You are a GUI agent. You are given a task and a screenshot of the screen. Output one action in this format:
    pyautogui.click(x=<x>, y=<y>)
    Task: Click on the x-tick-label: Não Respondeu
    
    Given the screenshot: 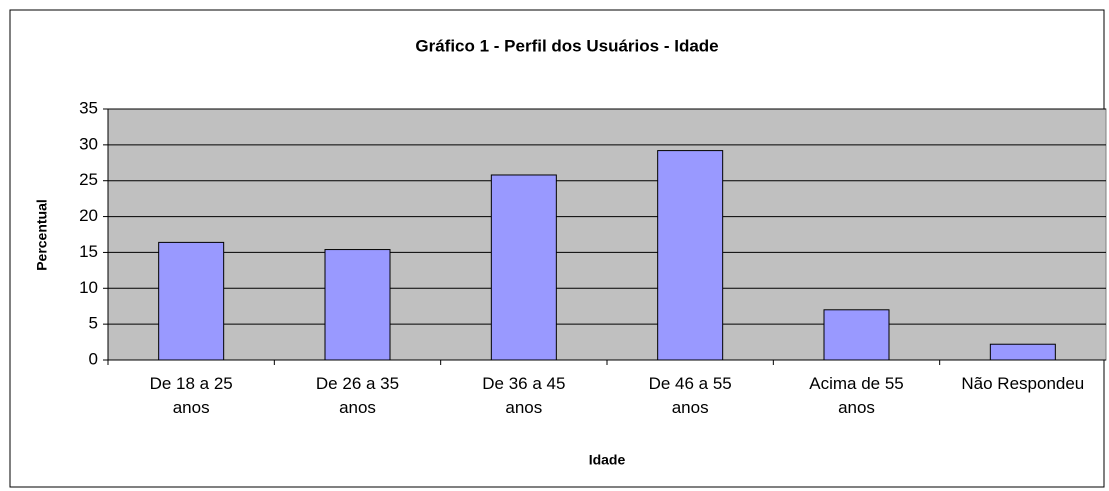 What is the action you would take?
    pyautogui.click(x=1023, y=383)
    